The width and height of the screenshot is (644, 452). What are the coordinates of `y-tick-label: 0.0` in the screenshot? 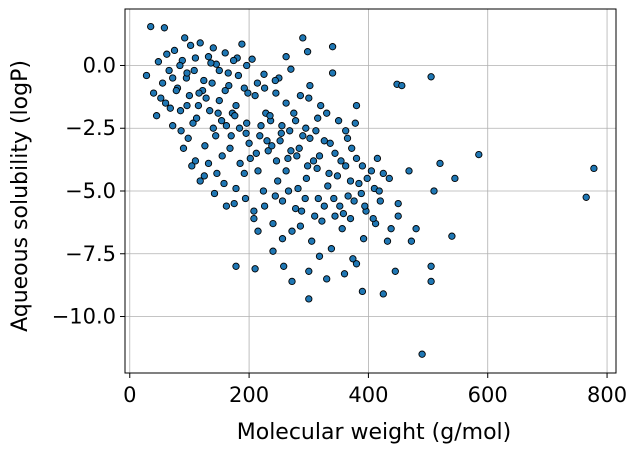 It's located at (99, 65).